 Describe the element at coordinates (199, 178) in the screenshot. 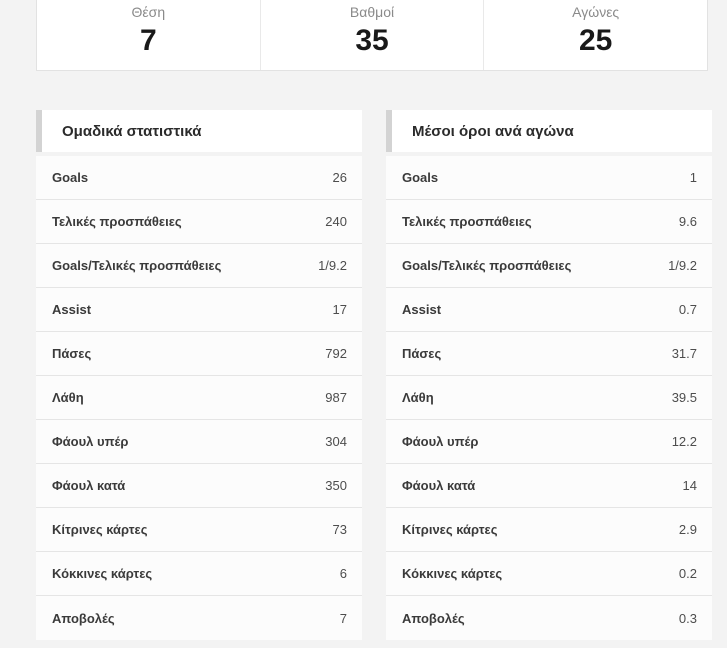

I see `table-row: Goals 26` at that location.